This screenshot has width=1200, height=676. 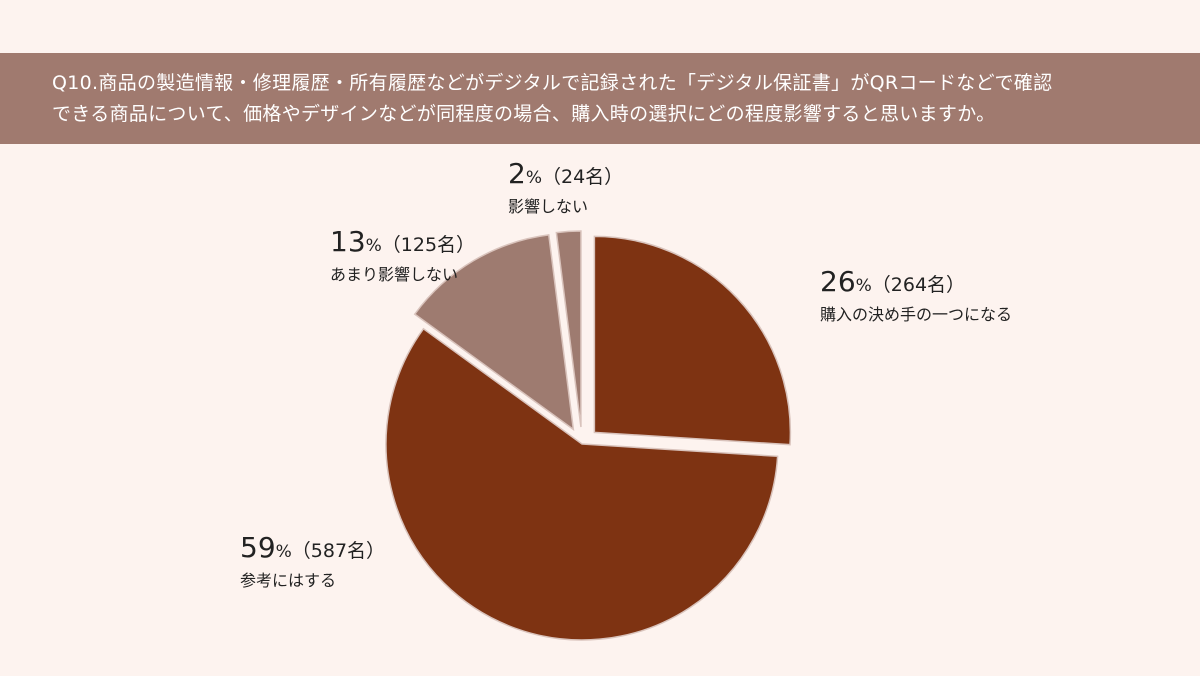 I want to click on pie-slice-decisive, so click(x=692, y=340).